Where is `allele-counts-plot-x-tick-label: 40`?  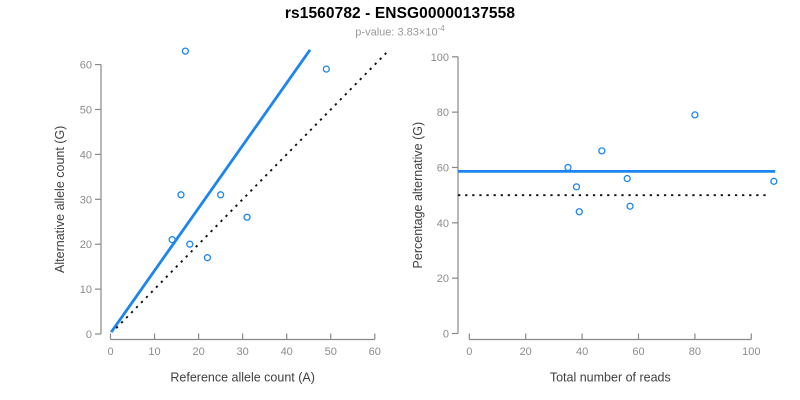
allele-counts-plot-x-tick-label: 40 is located at coordinates (287, 352).